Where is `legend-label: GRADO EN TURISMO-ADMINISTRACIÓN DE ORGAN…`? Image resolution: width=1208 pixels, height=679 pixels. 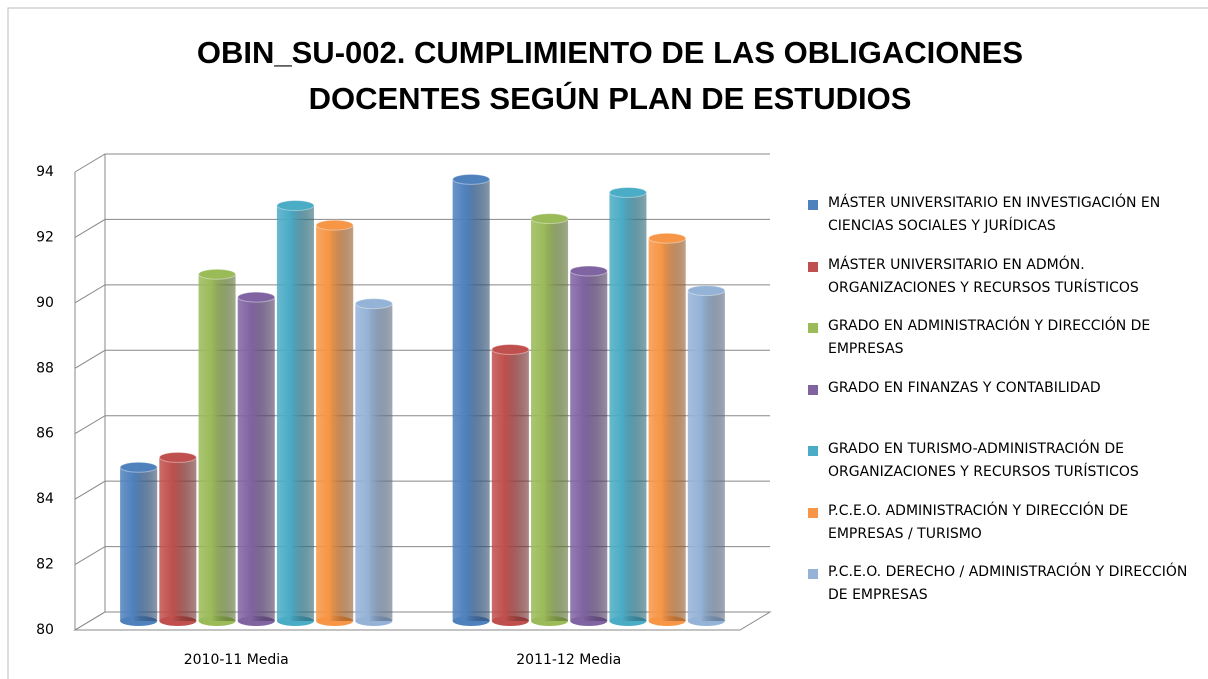 legend-label: GRADO EN TURISMO-ADMINISTRACIÓN DE ORGAN… is located at coordinates (983, 460).